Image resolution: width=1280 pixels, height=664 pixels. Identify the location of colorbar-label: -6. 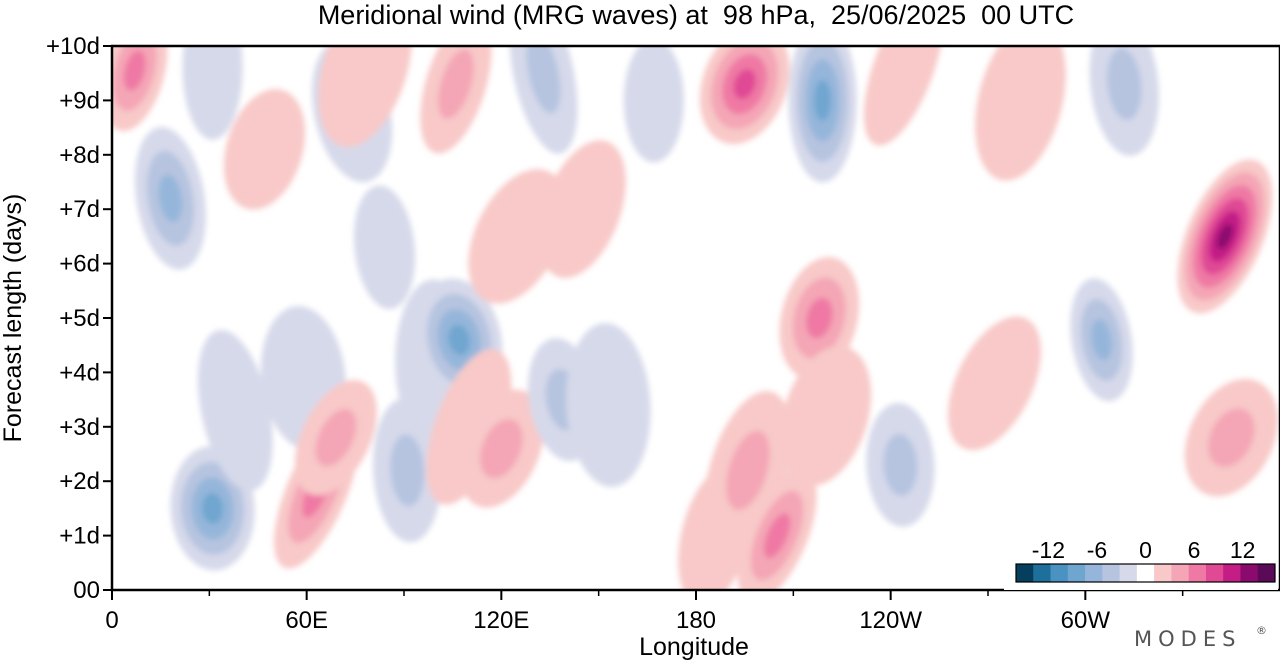
(1097, 550).